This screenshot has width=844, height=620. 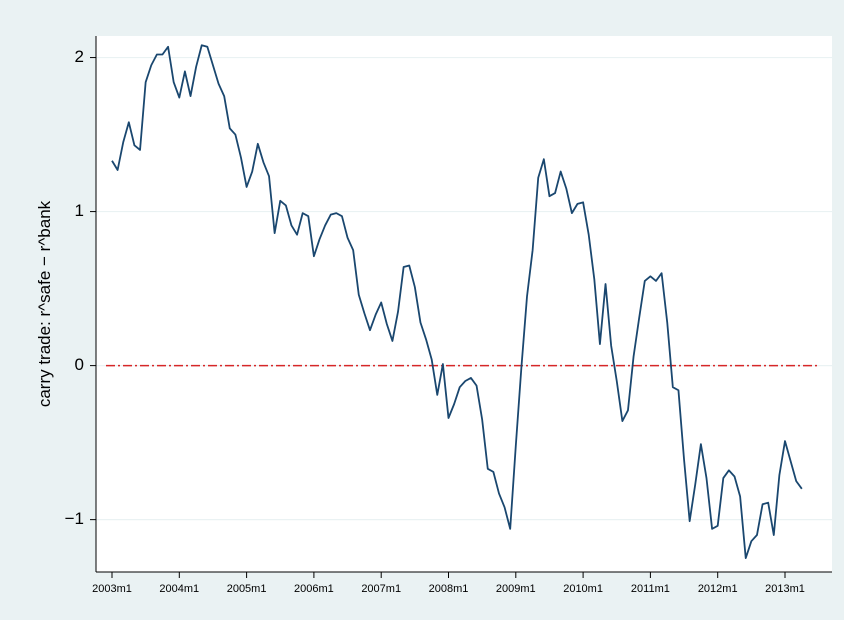 What do you see at coordinates (583, 589) in the screenshot?
I see `x-tick-label: 2010m1` at bounding box center [583, 589].